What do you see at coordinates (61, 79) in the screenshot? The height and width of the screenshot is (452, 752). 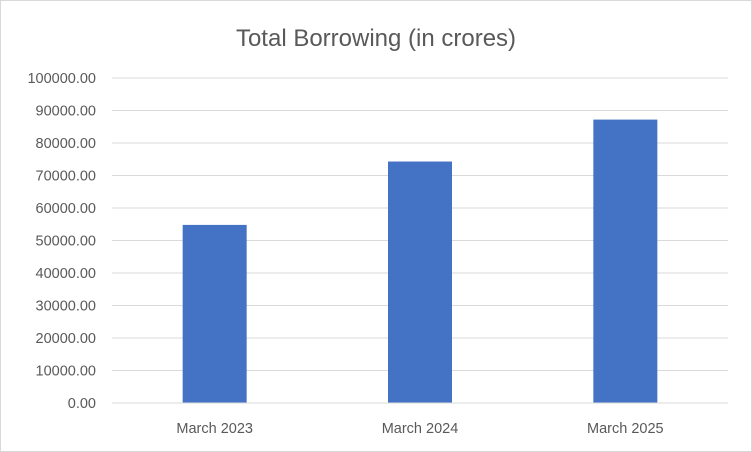 I see `y-tick-label: 100000.00` at bounding box center [61, 79].